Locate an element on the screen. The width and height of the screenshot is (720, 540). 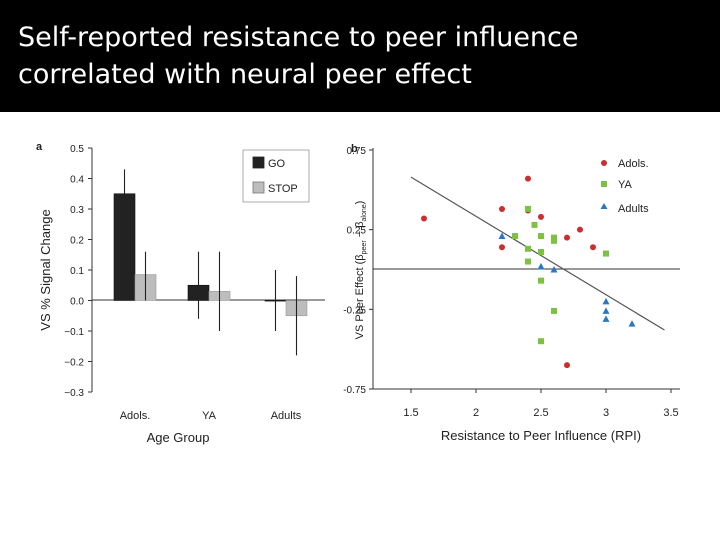
legend-swatch-go is located at coordinates (258, 162).